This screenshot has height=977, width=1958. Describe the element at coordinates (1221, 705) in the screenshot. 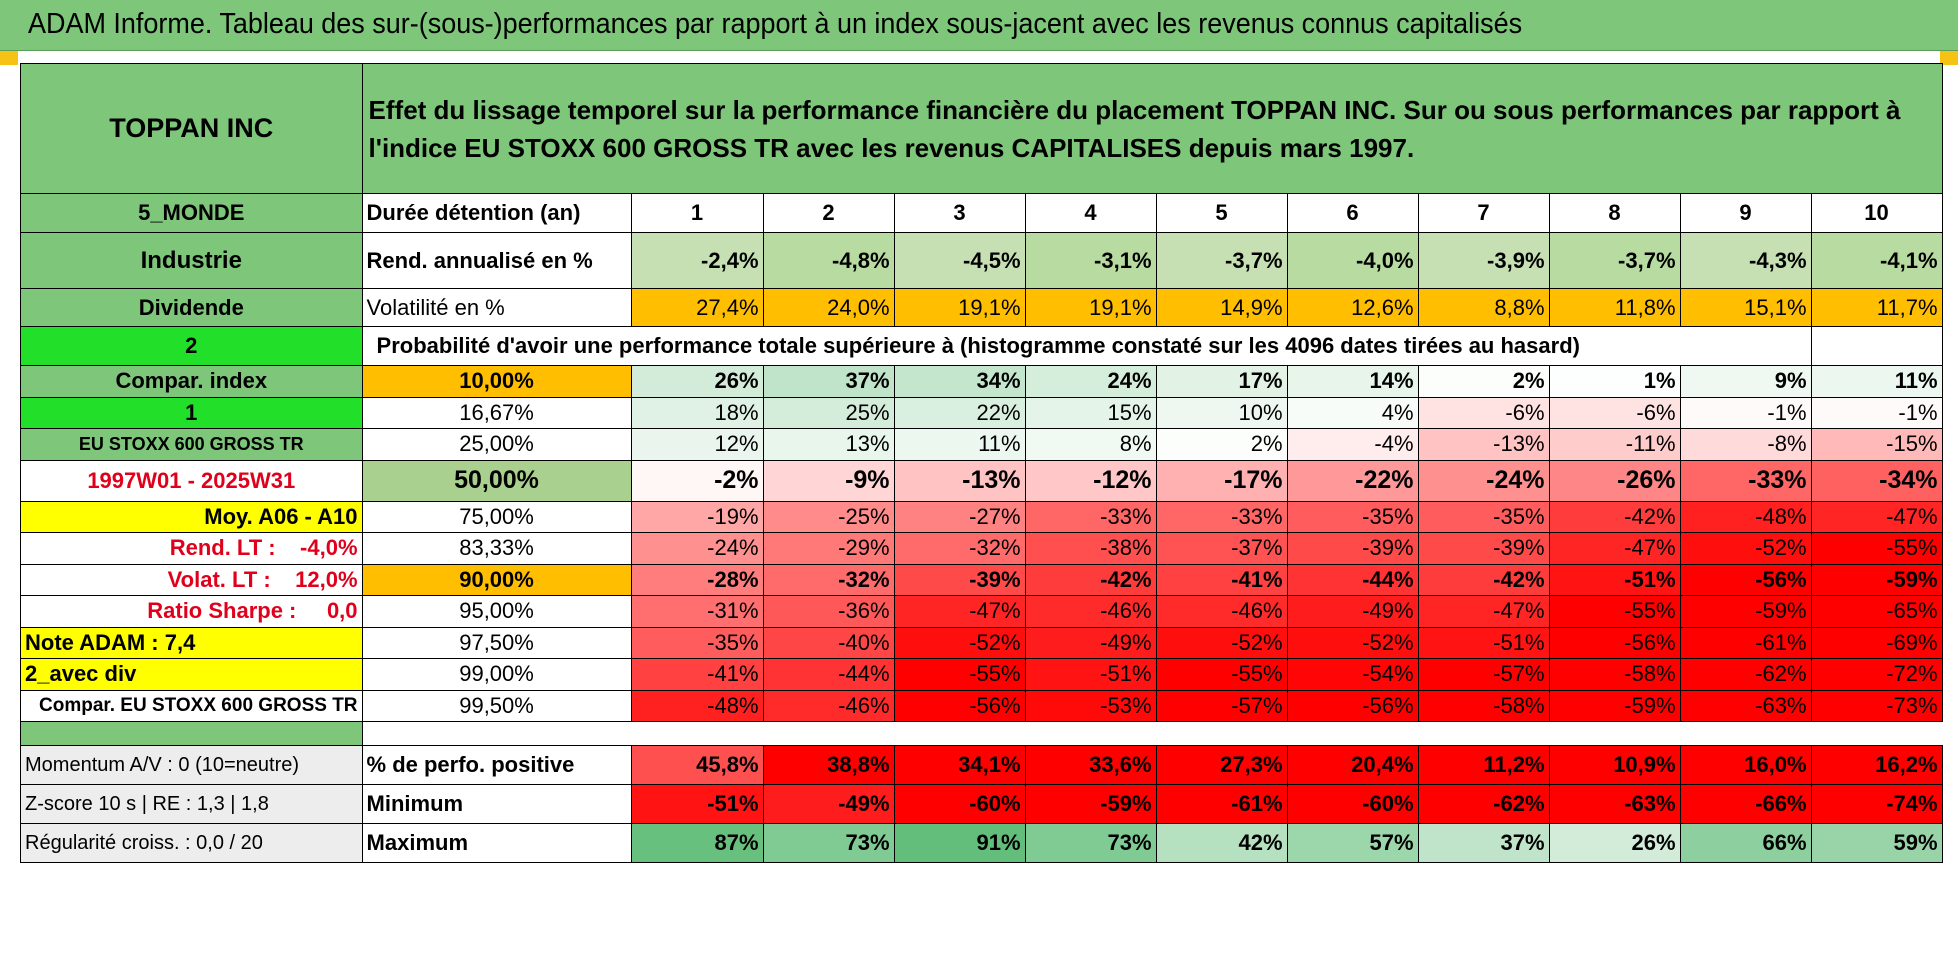

I see `probability-value: -57%` at that location.